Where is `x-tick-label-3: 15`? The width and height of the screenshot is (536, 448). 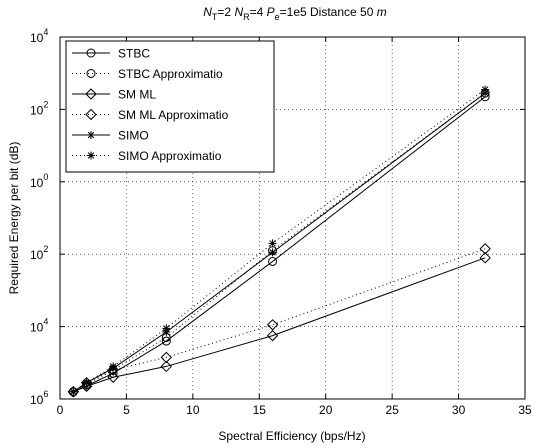
x-tick-label-3: 15 is located at coordinates (260, 410).